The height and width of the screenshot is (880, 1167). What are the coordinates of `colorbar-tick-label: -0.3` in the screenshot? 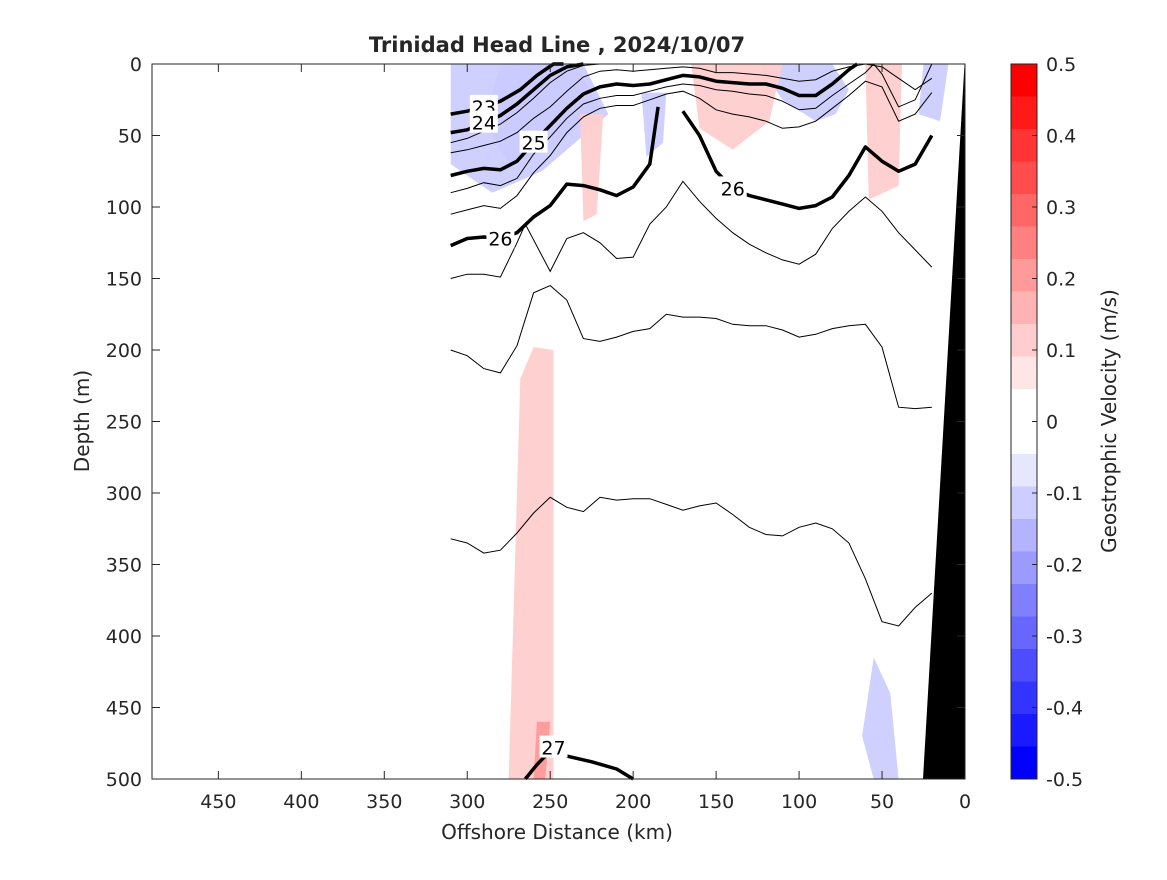 It's located at (1064, 637).